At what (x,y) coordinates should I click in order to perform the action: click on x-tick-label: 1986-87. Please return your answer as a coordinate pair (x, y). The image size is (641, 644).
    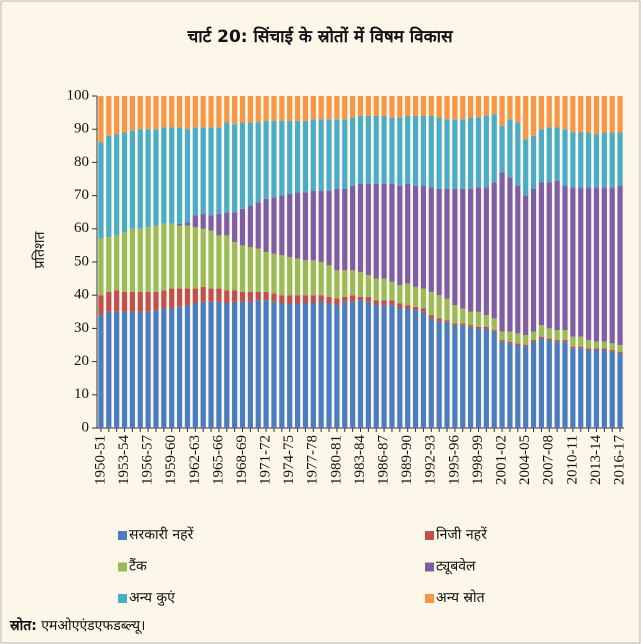
    Looking at the image, I should click on (384, 460).